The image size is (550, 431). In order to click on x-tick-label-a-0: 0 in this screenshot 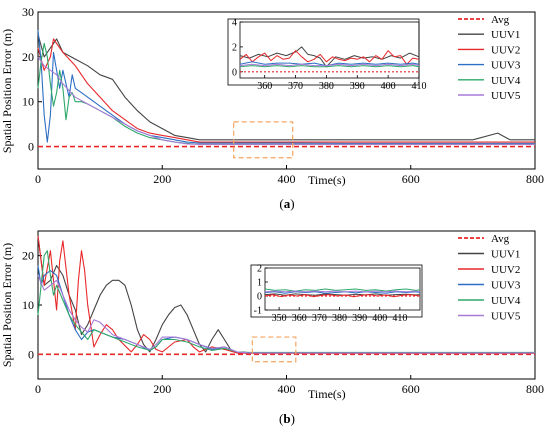, I will do `click(38, 179)`.